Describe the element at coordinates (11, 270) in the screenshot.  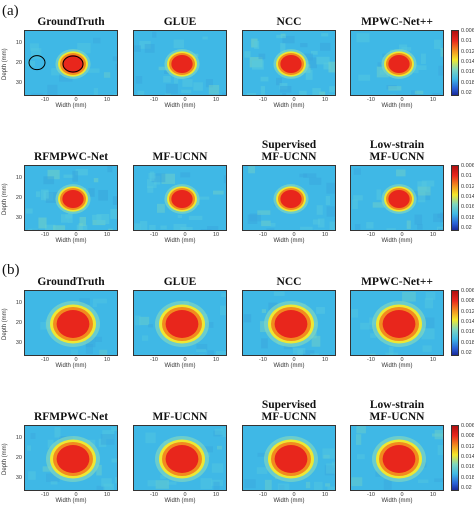
I see `section-label: (b)` at that location.